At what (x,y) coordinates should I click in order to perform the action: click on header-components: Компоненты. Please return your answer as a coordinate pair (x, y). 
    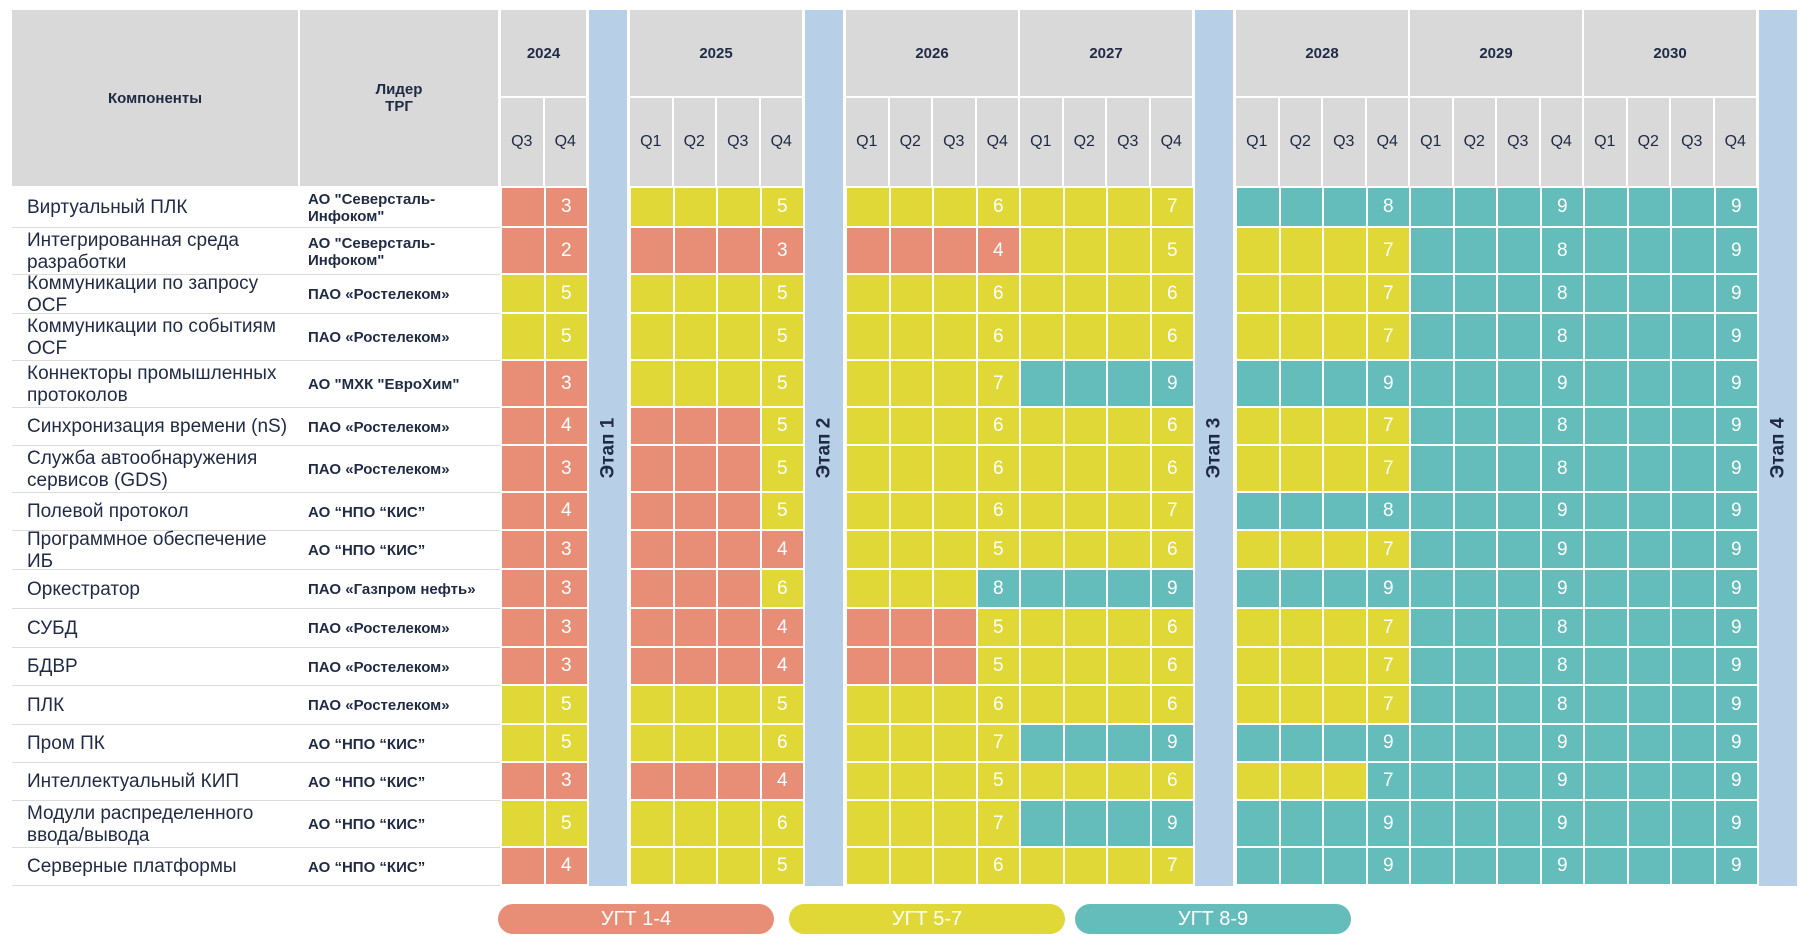
    Looking at the image, I should click on (155, 98).